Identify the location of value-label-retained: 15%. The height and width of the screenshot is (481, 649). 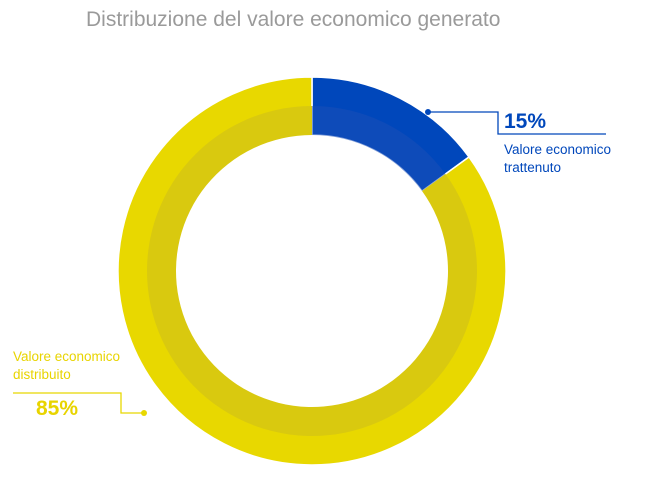
(525, 121).